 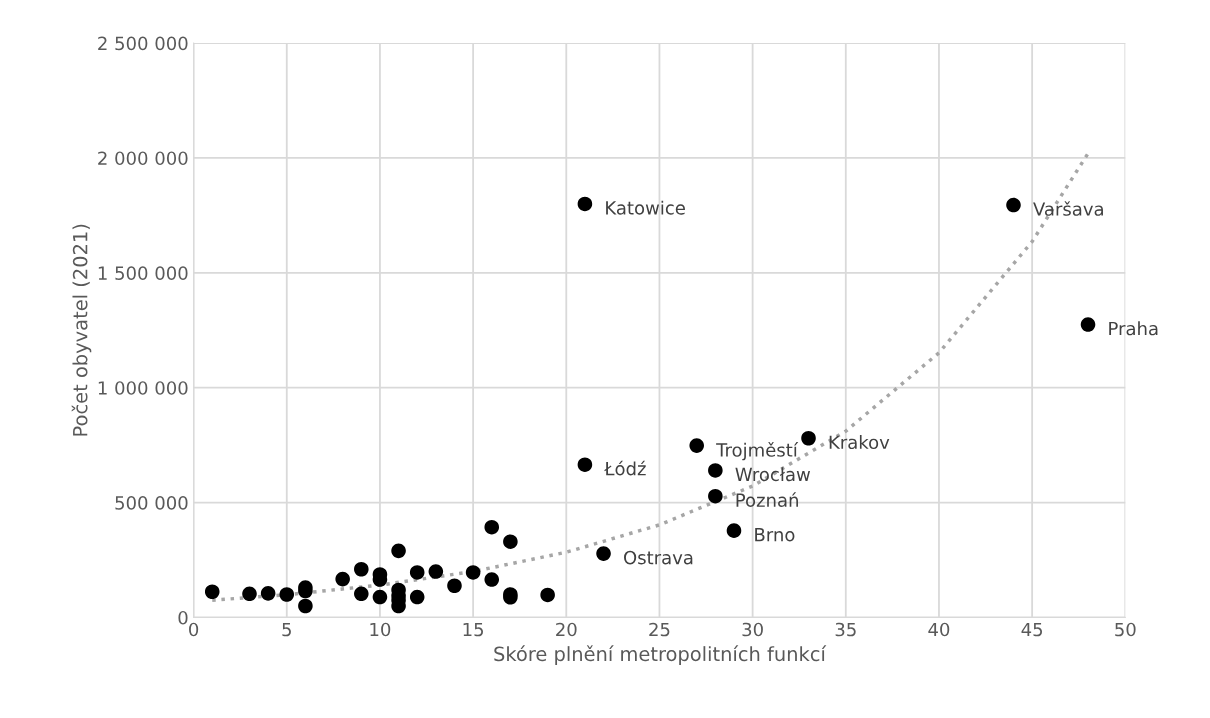 What do you see at coordinates (194, 629) in the screenshot?
I see `x-tick-label: 0` at bounding box center [194, 629].